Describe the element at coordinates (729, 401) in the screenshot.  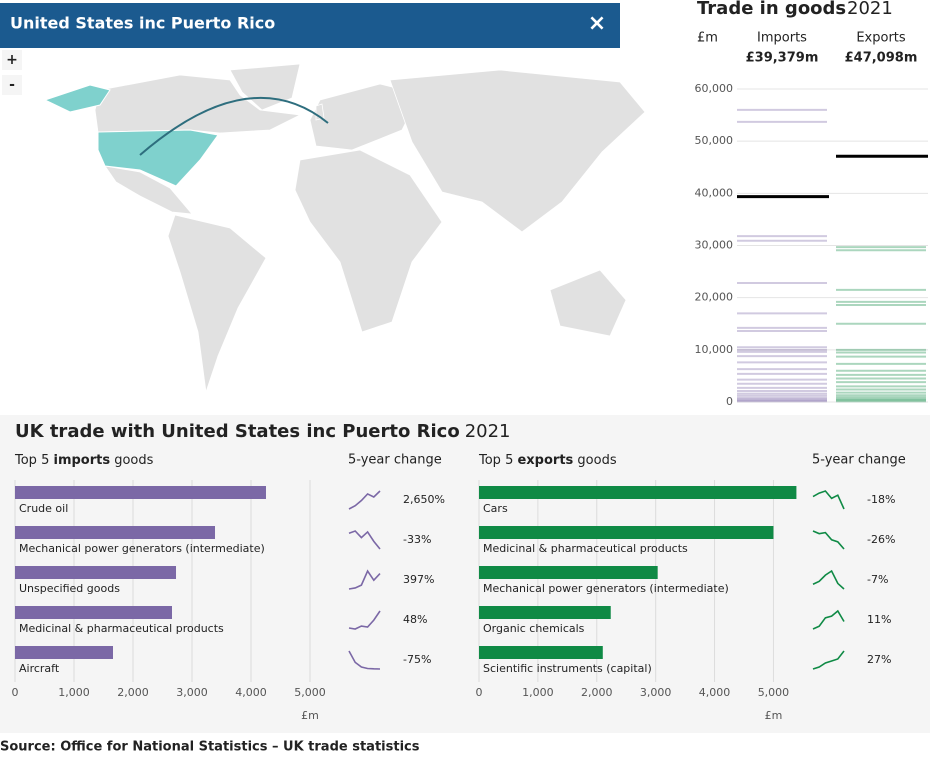
I see `y-tick-label: 0` at that location.